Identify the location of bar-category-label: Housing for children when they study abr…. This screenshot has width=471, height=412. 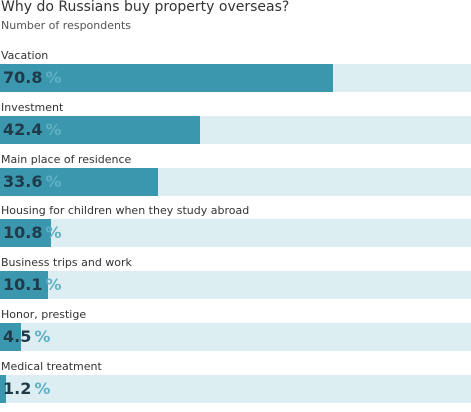
(125, 211).